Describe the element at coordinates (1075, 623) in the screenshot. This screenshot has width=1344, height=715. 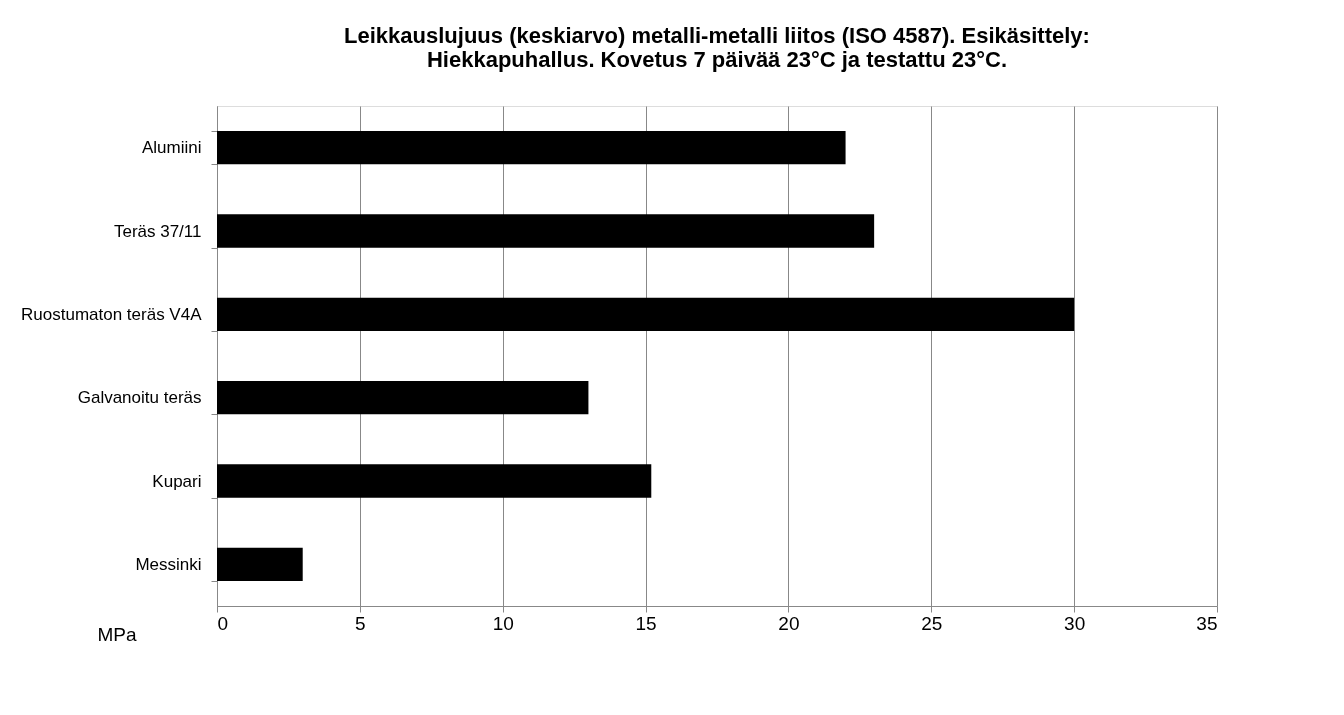
I see `x-tick-label: 30` at that location.